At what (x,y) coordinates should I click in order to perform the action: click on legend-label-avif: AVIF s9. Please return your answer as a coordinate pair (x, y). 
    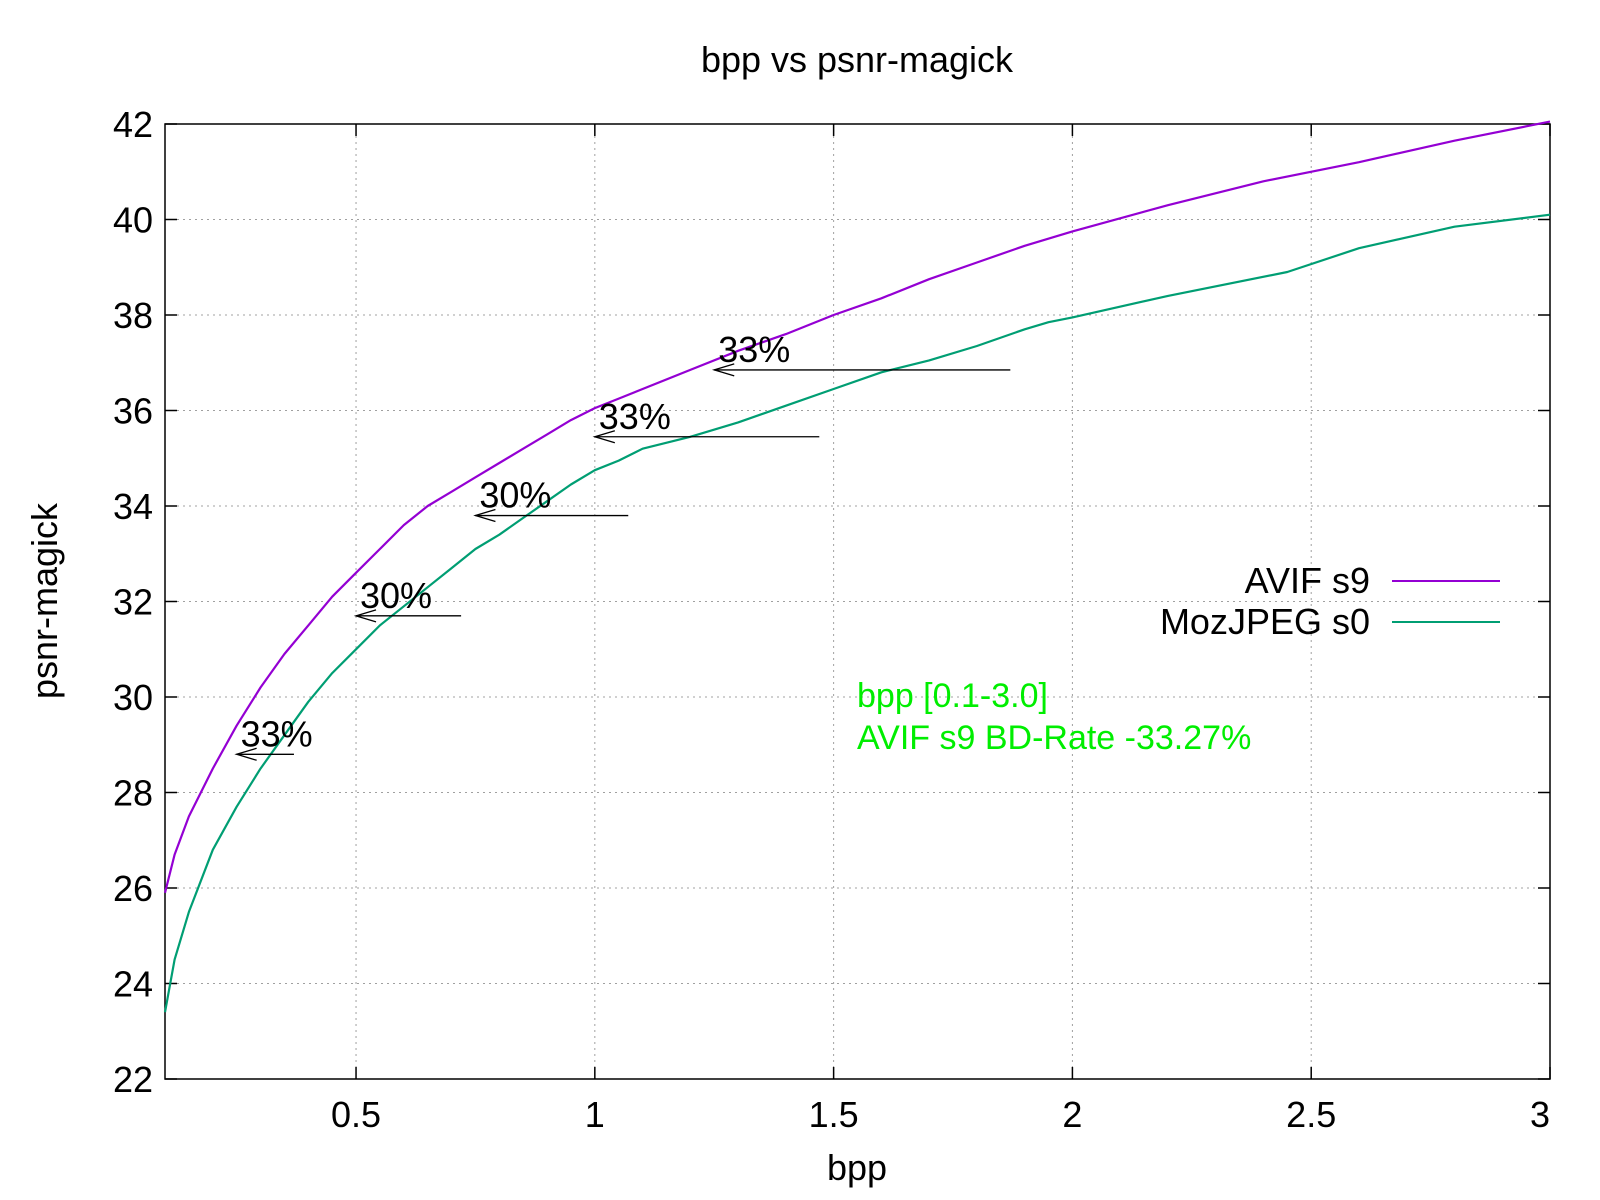
    Looking at the image, I should click on (1307, 580).